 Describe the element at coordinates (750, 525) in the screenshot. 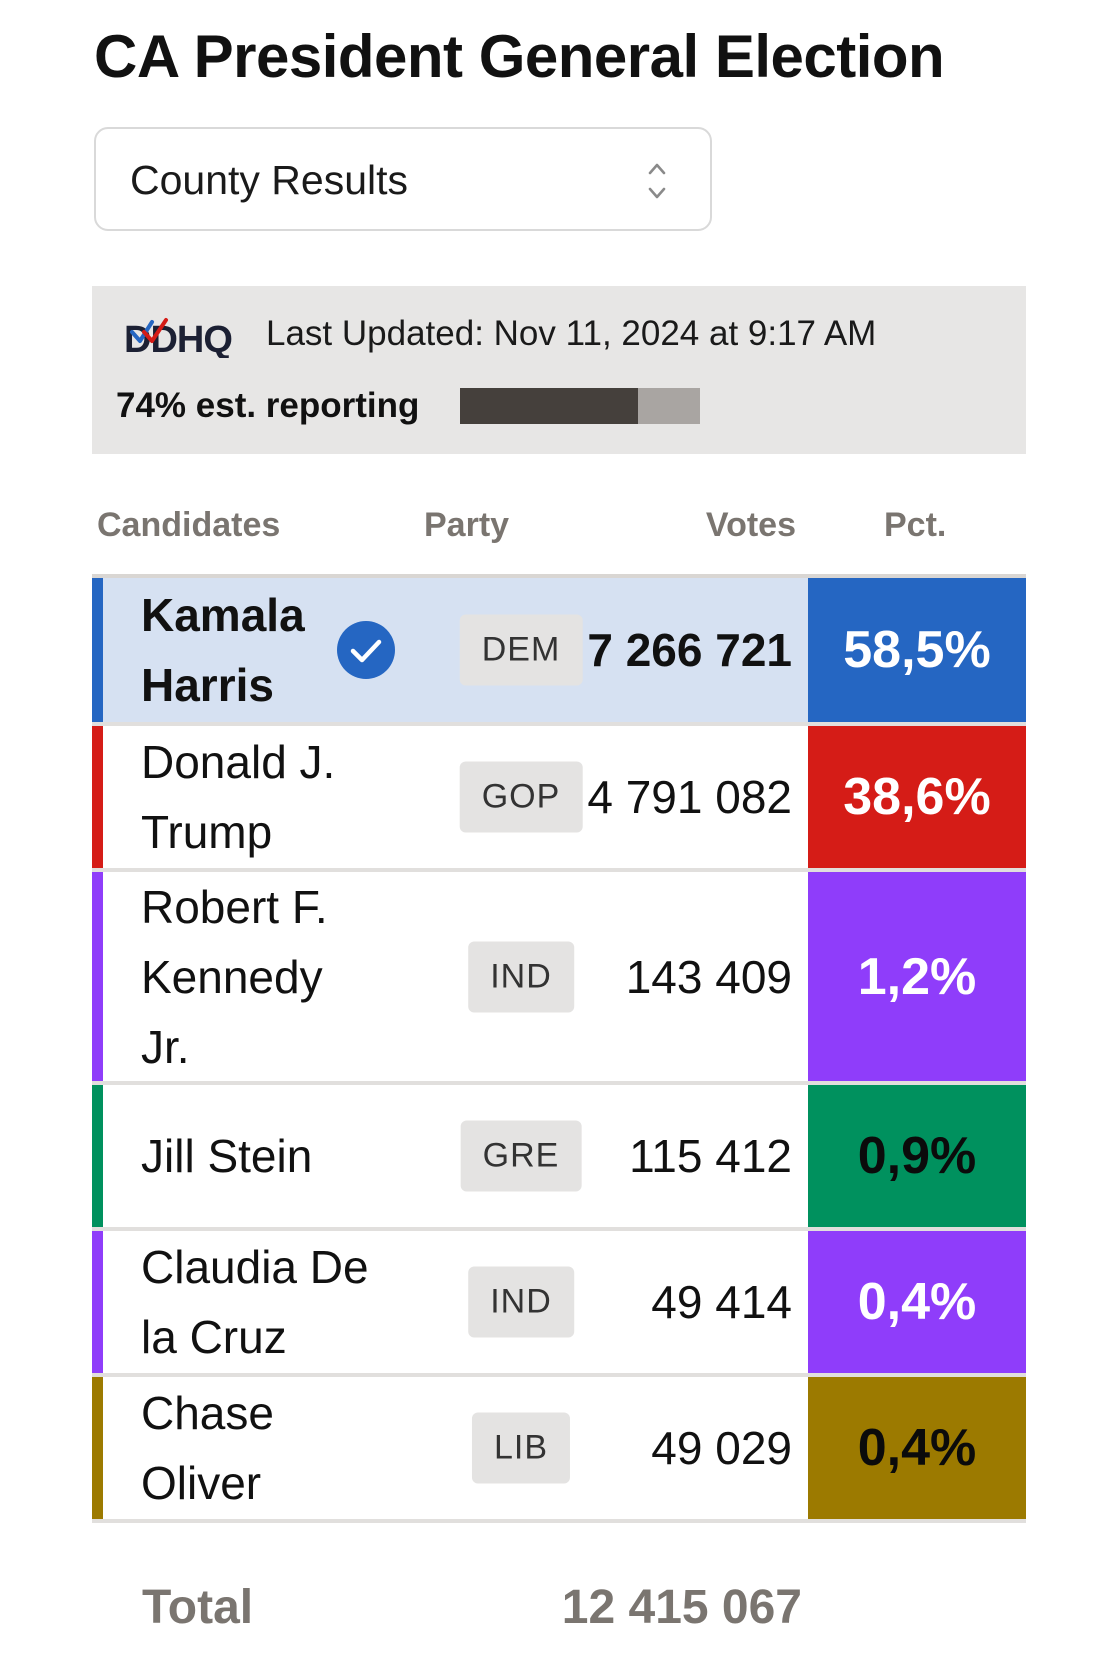

I see `header-votes: Votes` at that location.